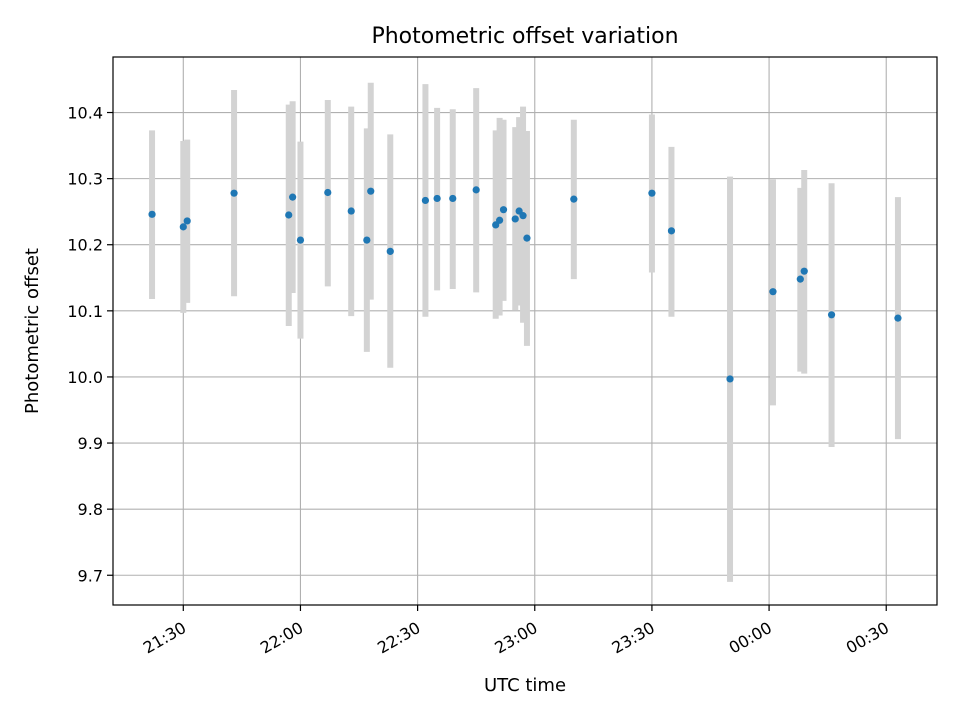 Image resolution: width=960 pixels, height=720 pixels. I want to click on y-tick-label: 10.3, so click(85, 179).